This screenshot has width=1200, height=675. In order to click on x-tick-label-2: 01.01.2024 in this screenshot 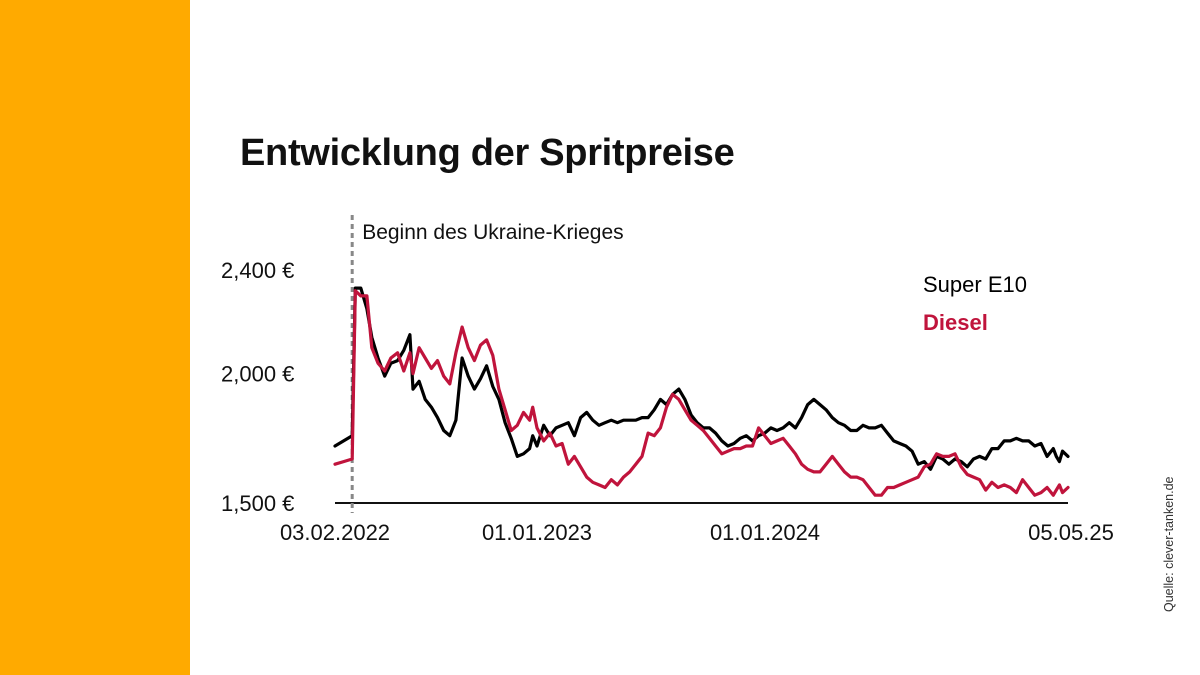, I will do `click(765, 532)`.